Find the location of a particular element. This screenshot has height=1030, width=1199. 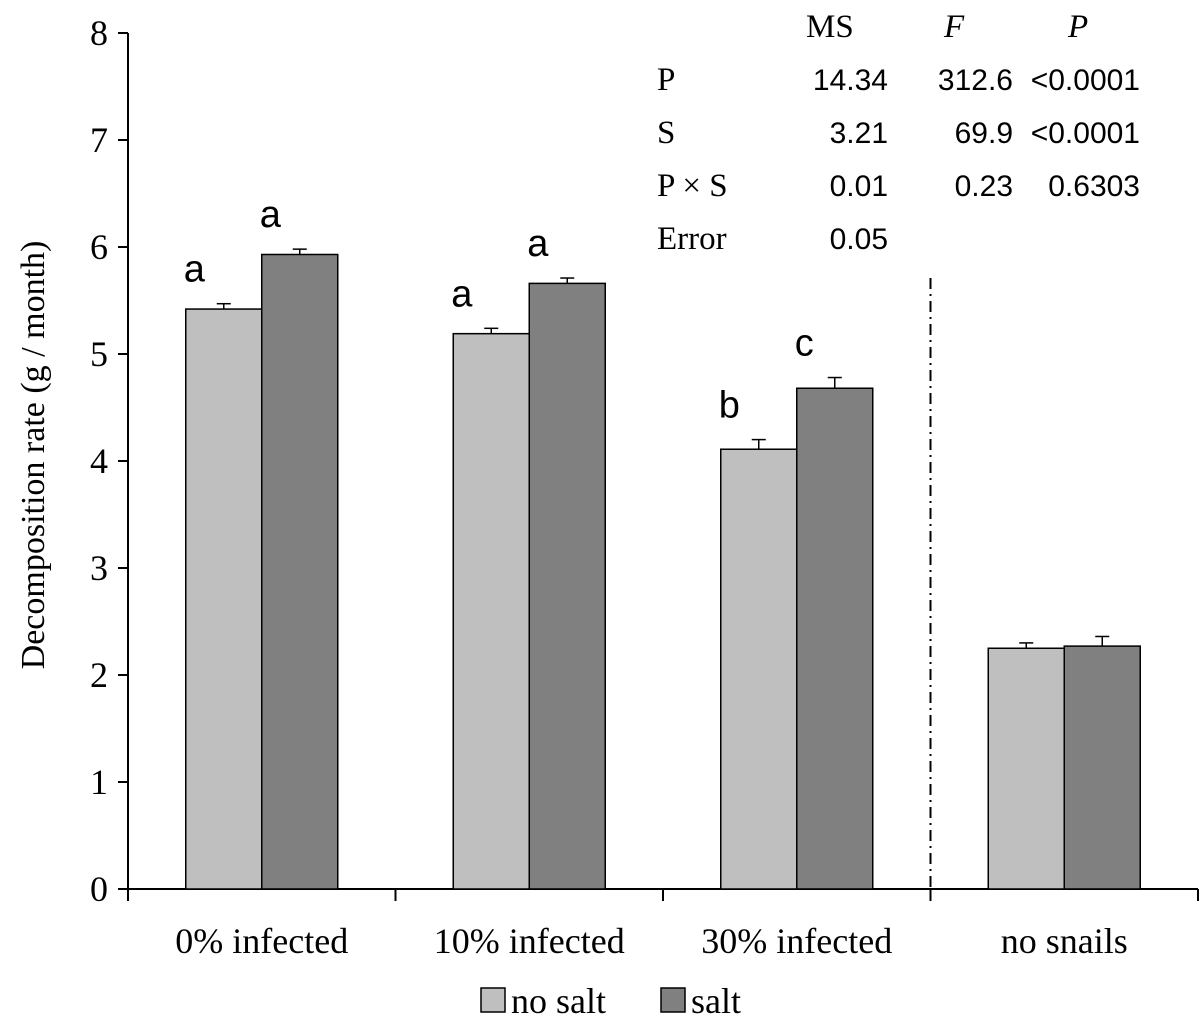

table-row-label: P is located at coordinates (666, 80).